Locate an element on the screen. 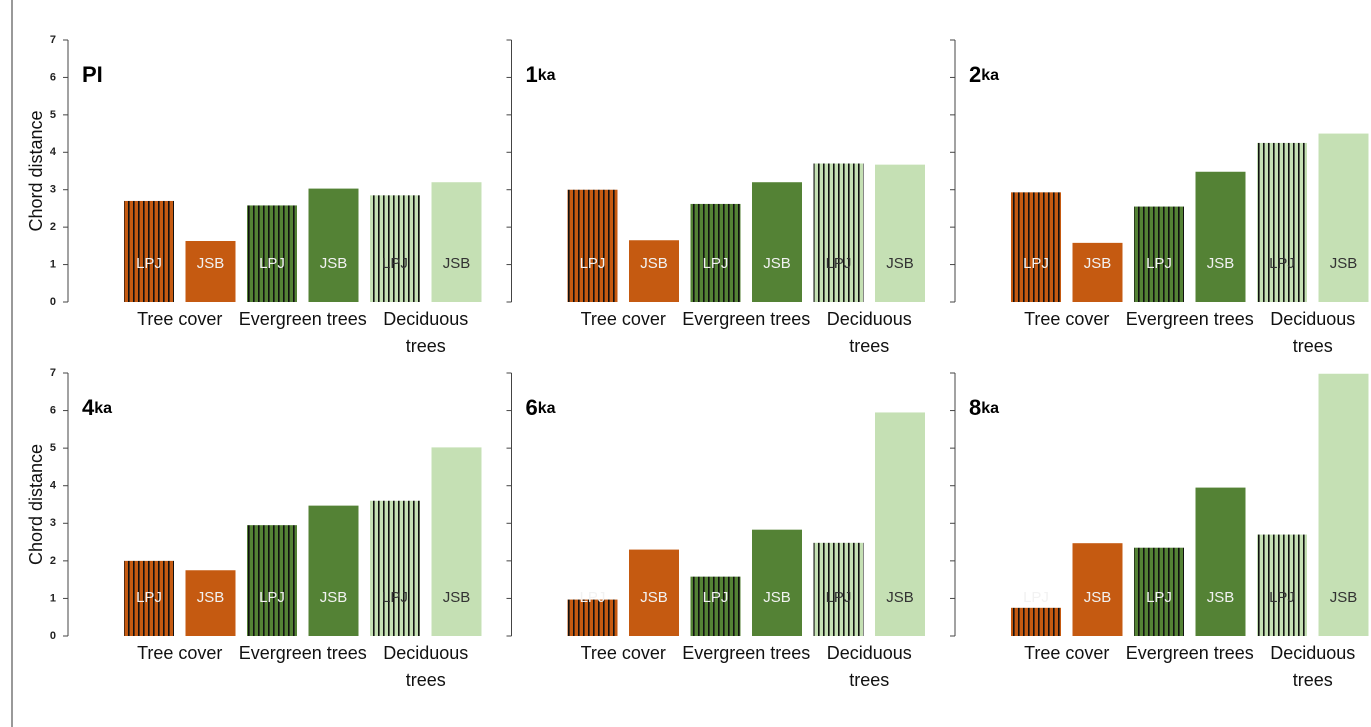  y-tick-label: 7 is located at coordinates (53, 373).